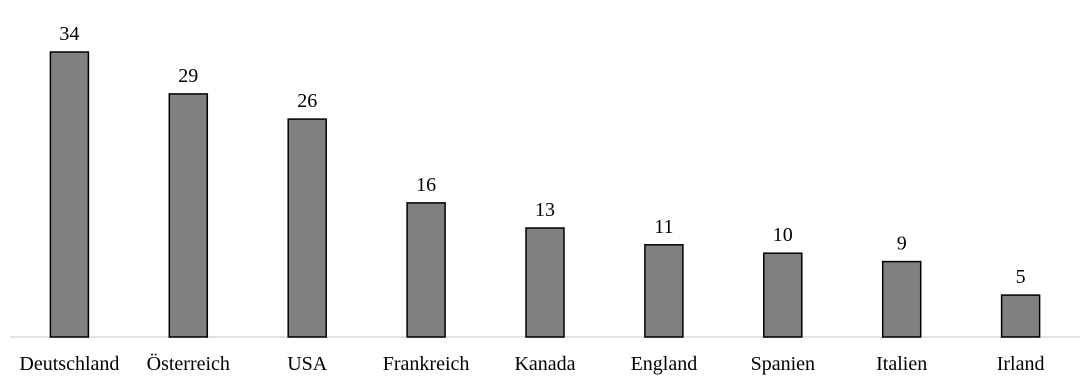  What do you see at coordinates (426, 364) in the screenshot?
I see `x-tick-label: Frankreich` at bounding box center [426, 364].